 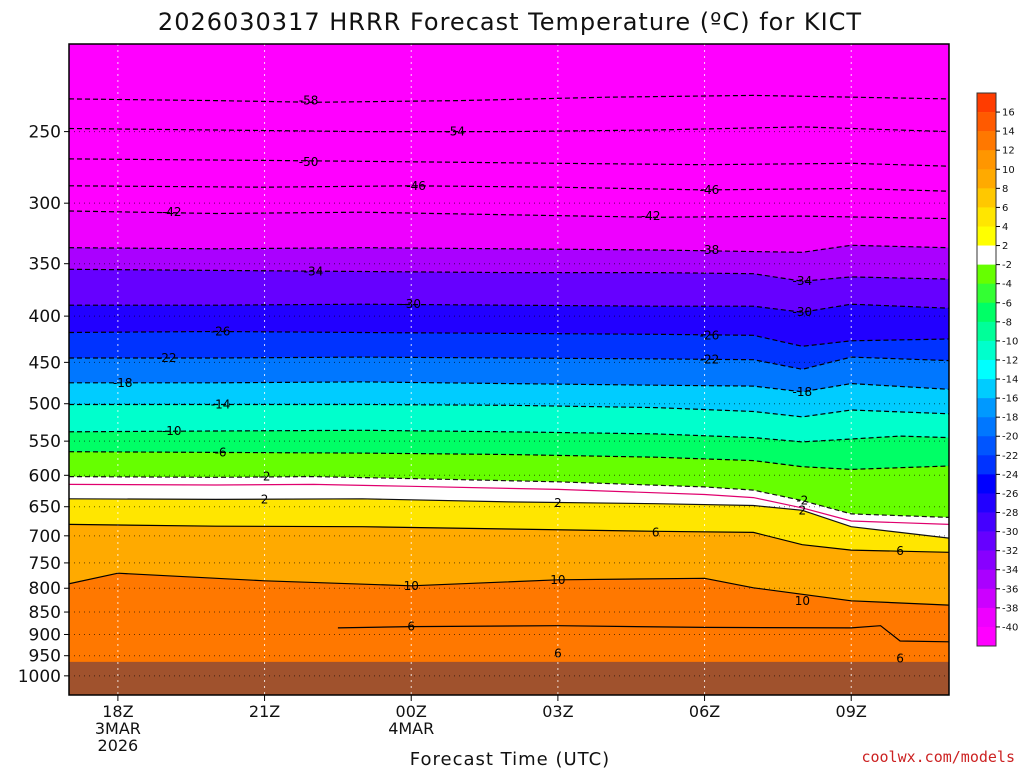 I want to click on y-tick-label: 1000, so click(x=39, y=677).